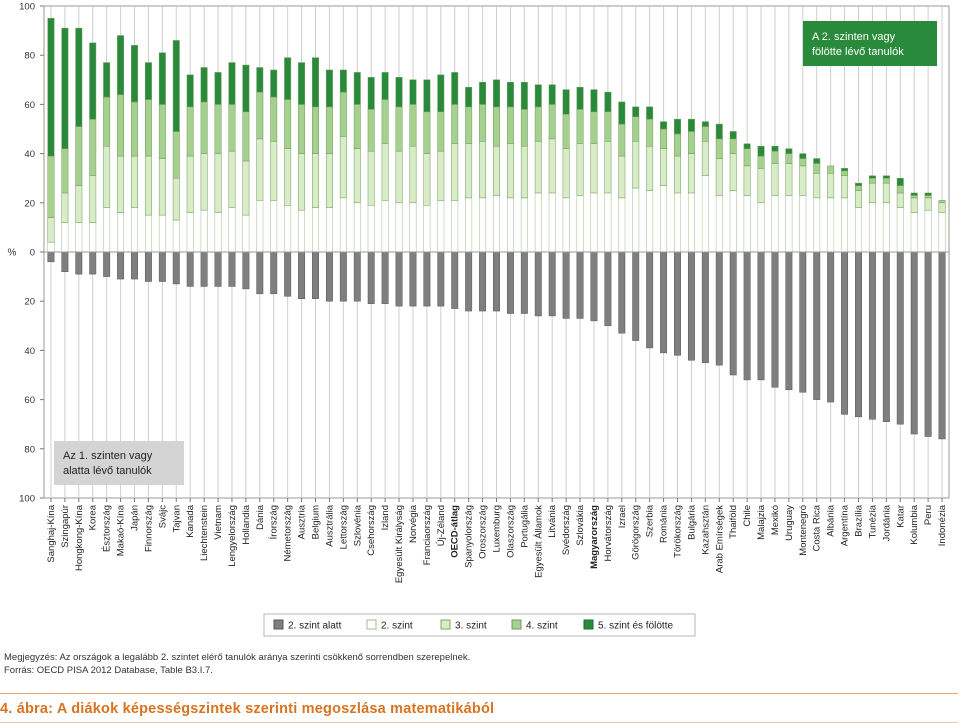  Describe the element at coordinates (858, 52) in the screenshot. I see `annotation-text-above: fölötte lévő tanulók` at that location.